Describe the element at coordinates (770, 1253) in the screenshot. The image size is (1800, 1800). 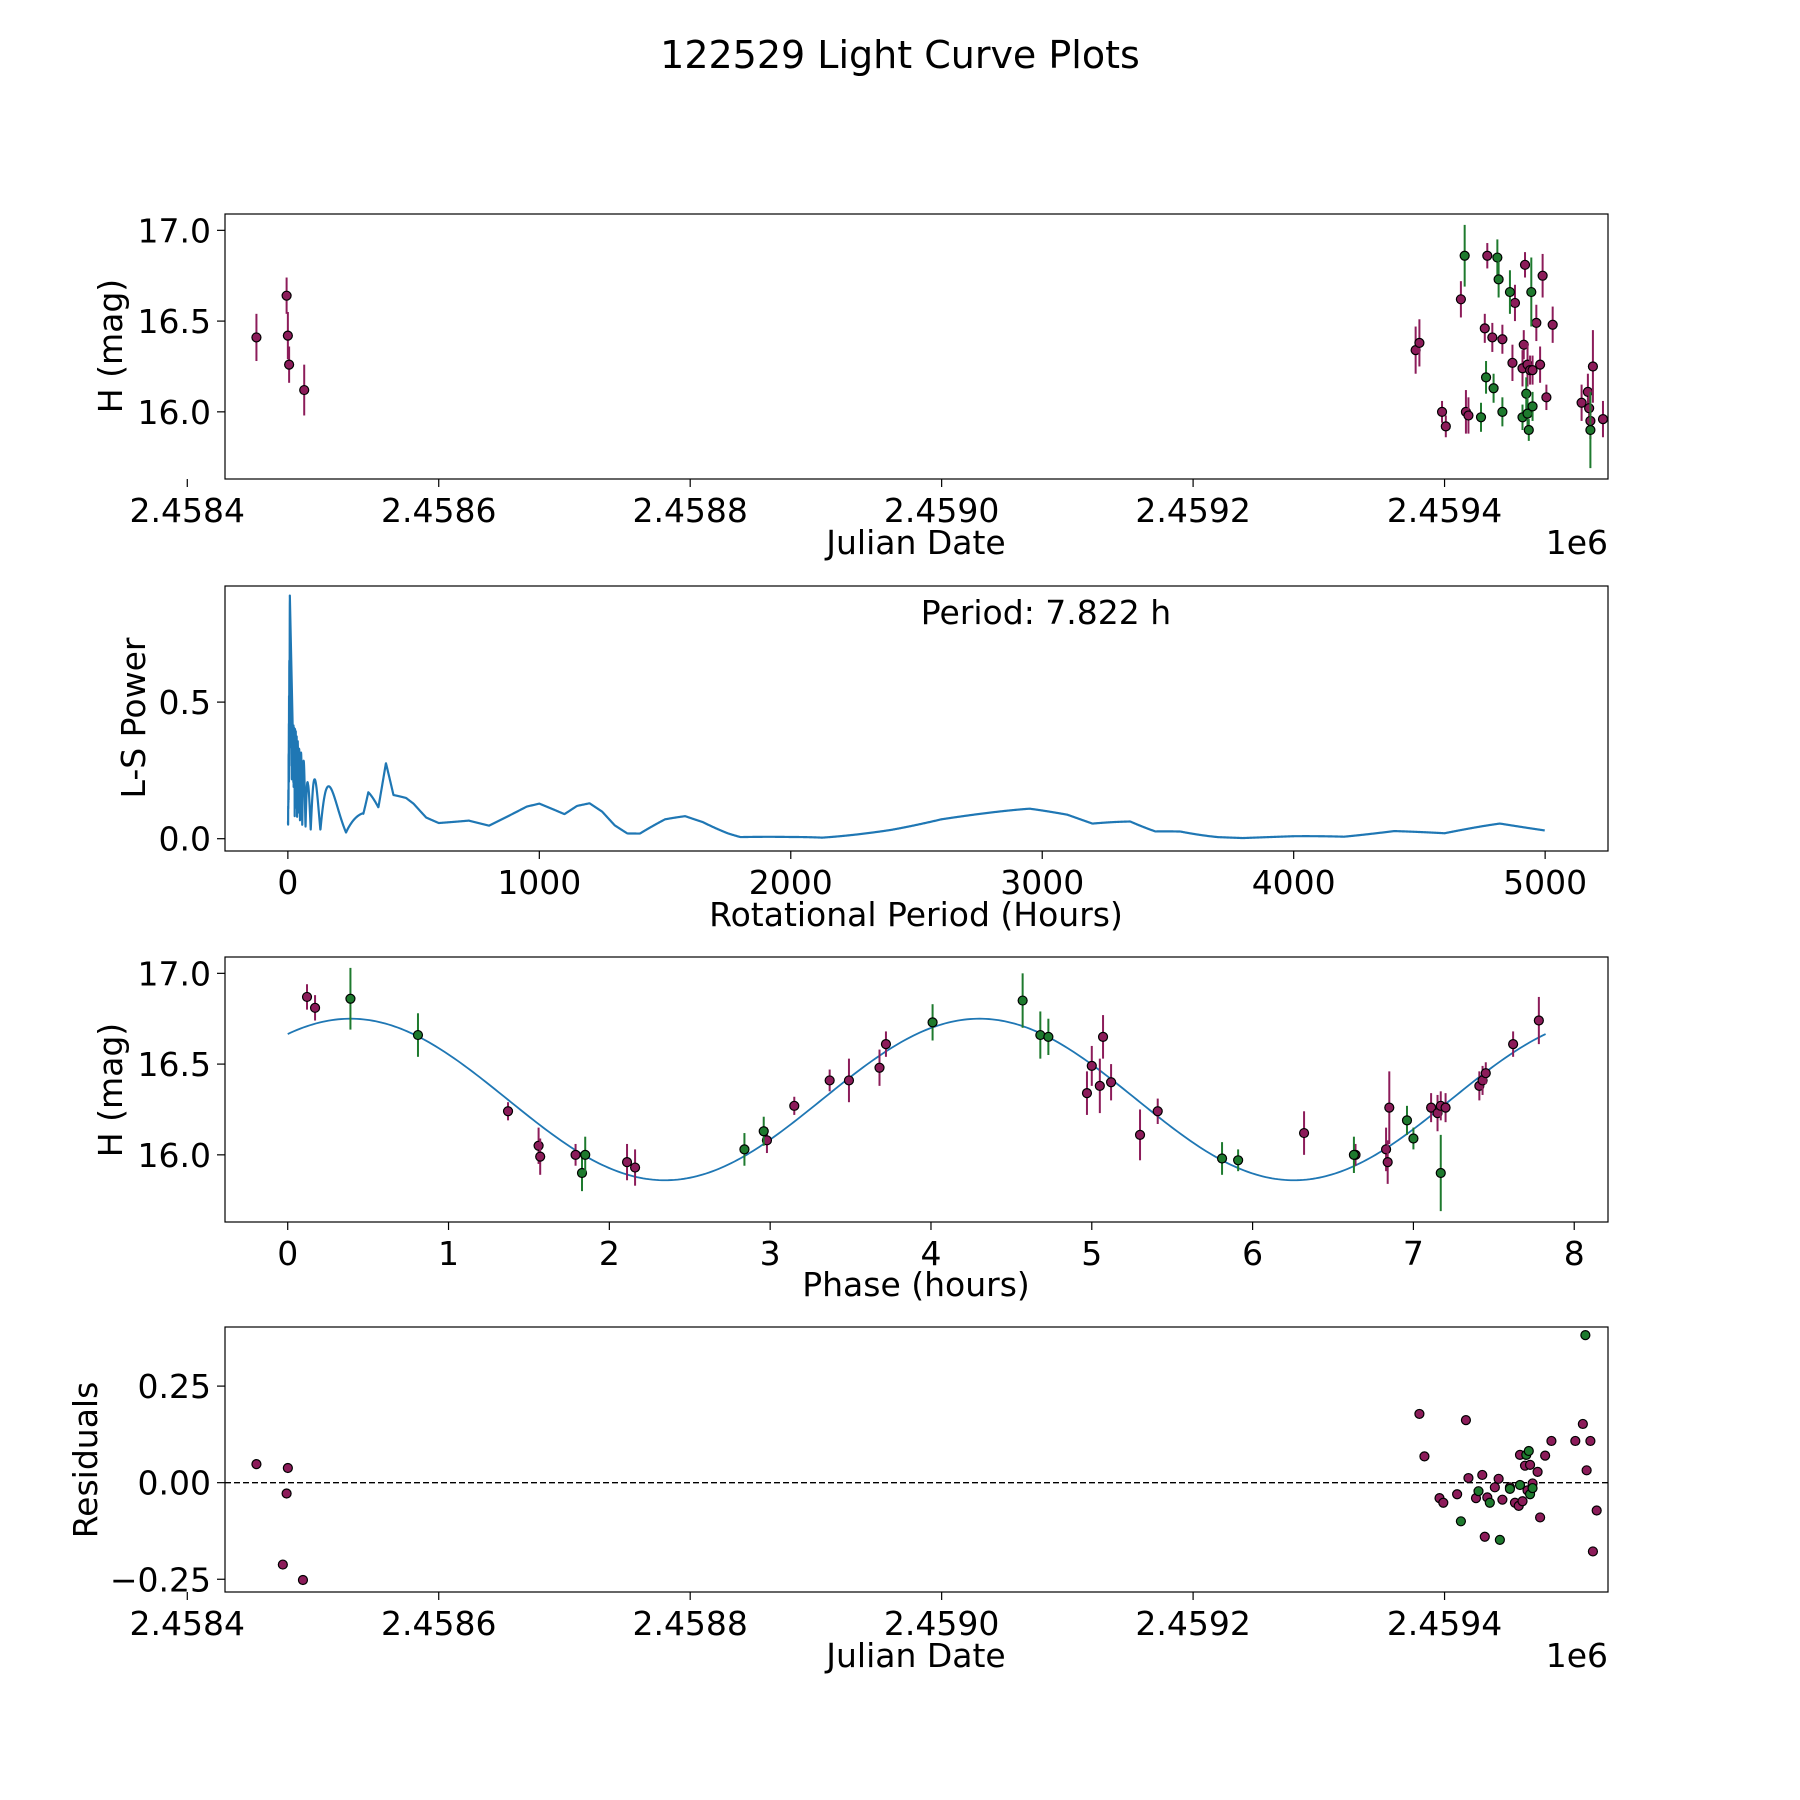
I see `phased-x-tick-label: 3` at that location.